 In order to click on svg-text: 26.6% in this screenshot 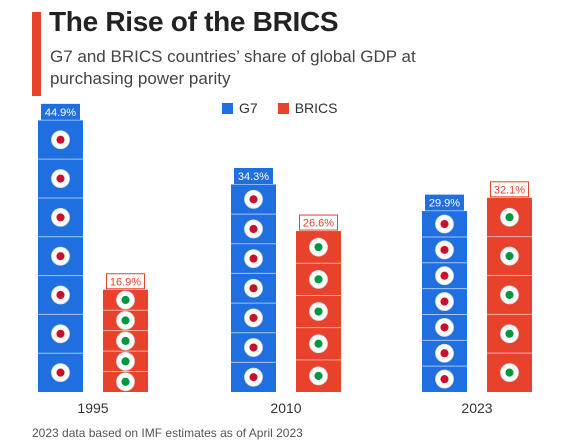, I will do `click(318, 224)`.